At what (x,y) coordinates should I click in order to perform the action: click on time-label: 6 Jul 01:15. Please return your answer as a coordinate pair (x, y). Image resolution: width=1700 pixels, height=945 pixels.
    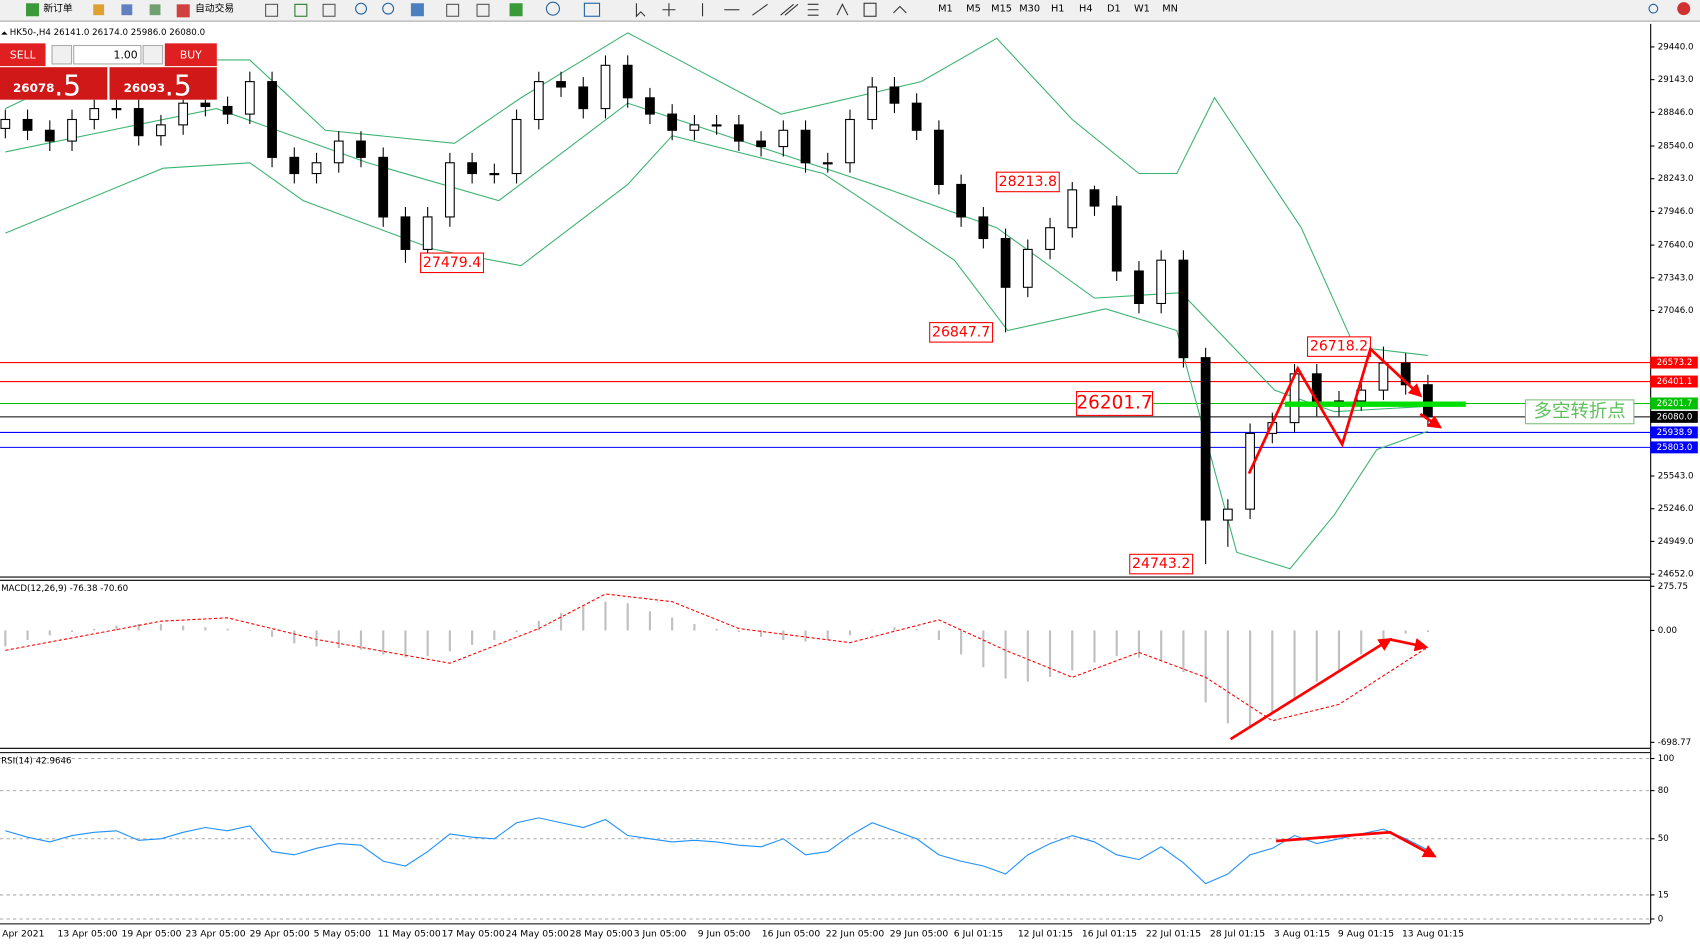
    Looking at the image, I should click on (978, 934).